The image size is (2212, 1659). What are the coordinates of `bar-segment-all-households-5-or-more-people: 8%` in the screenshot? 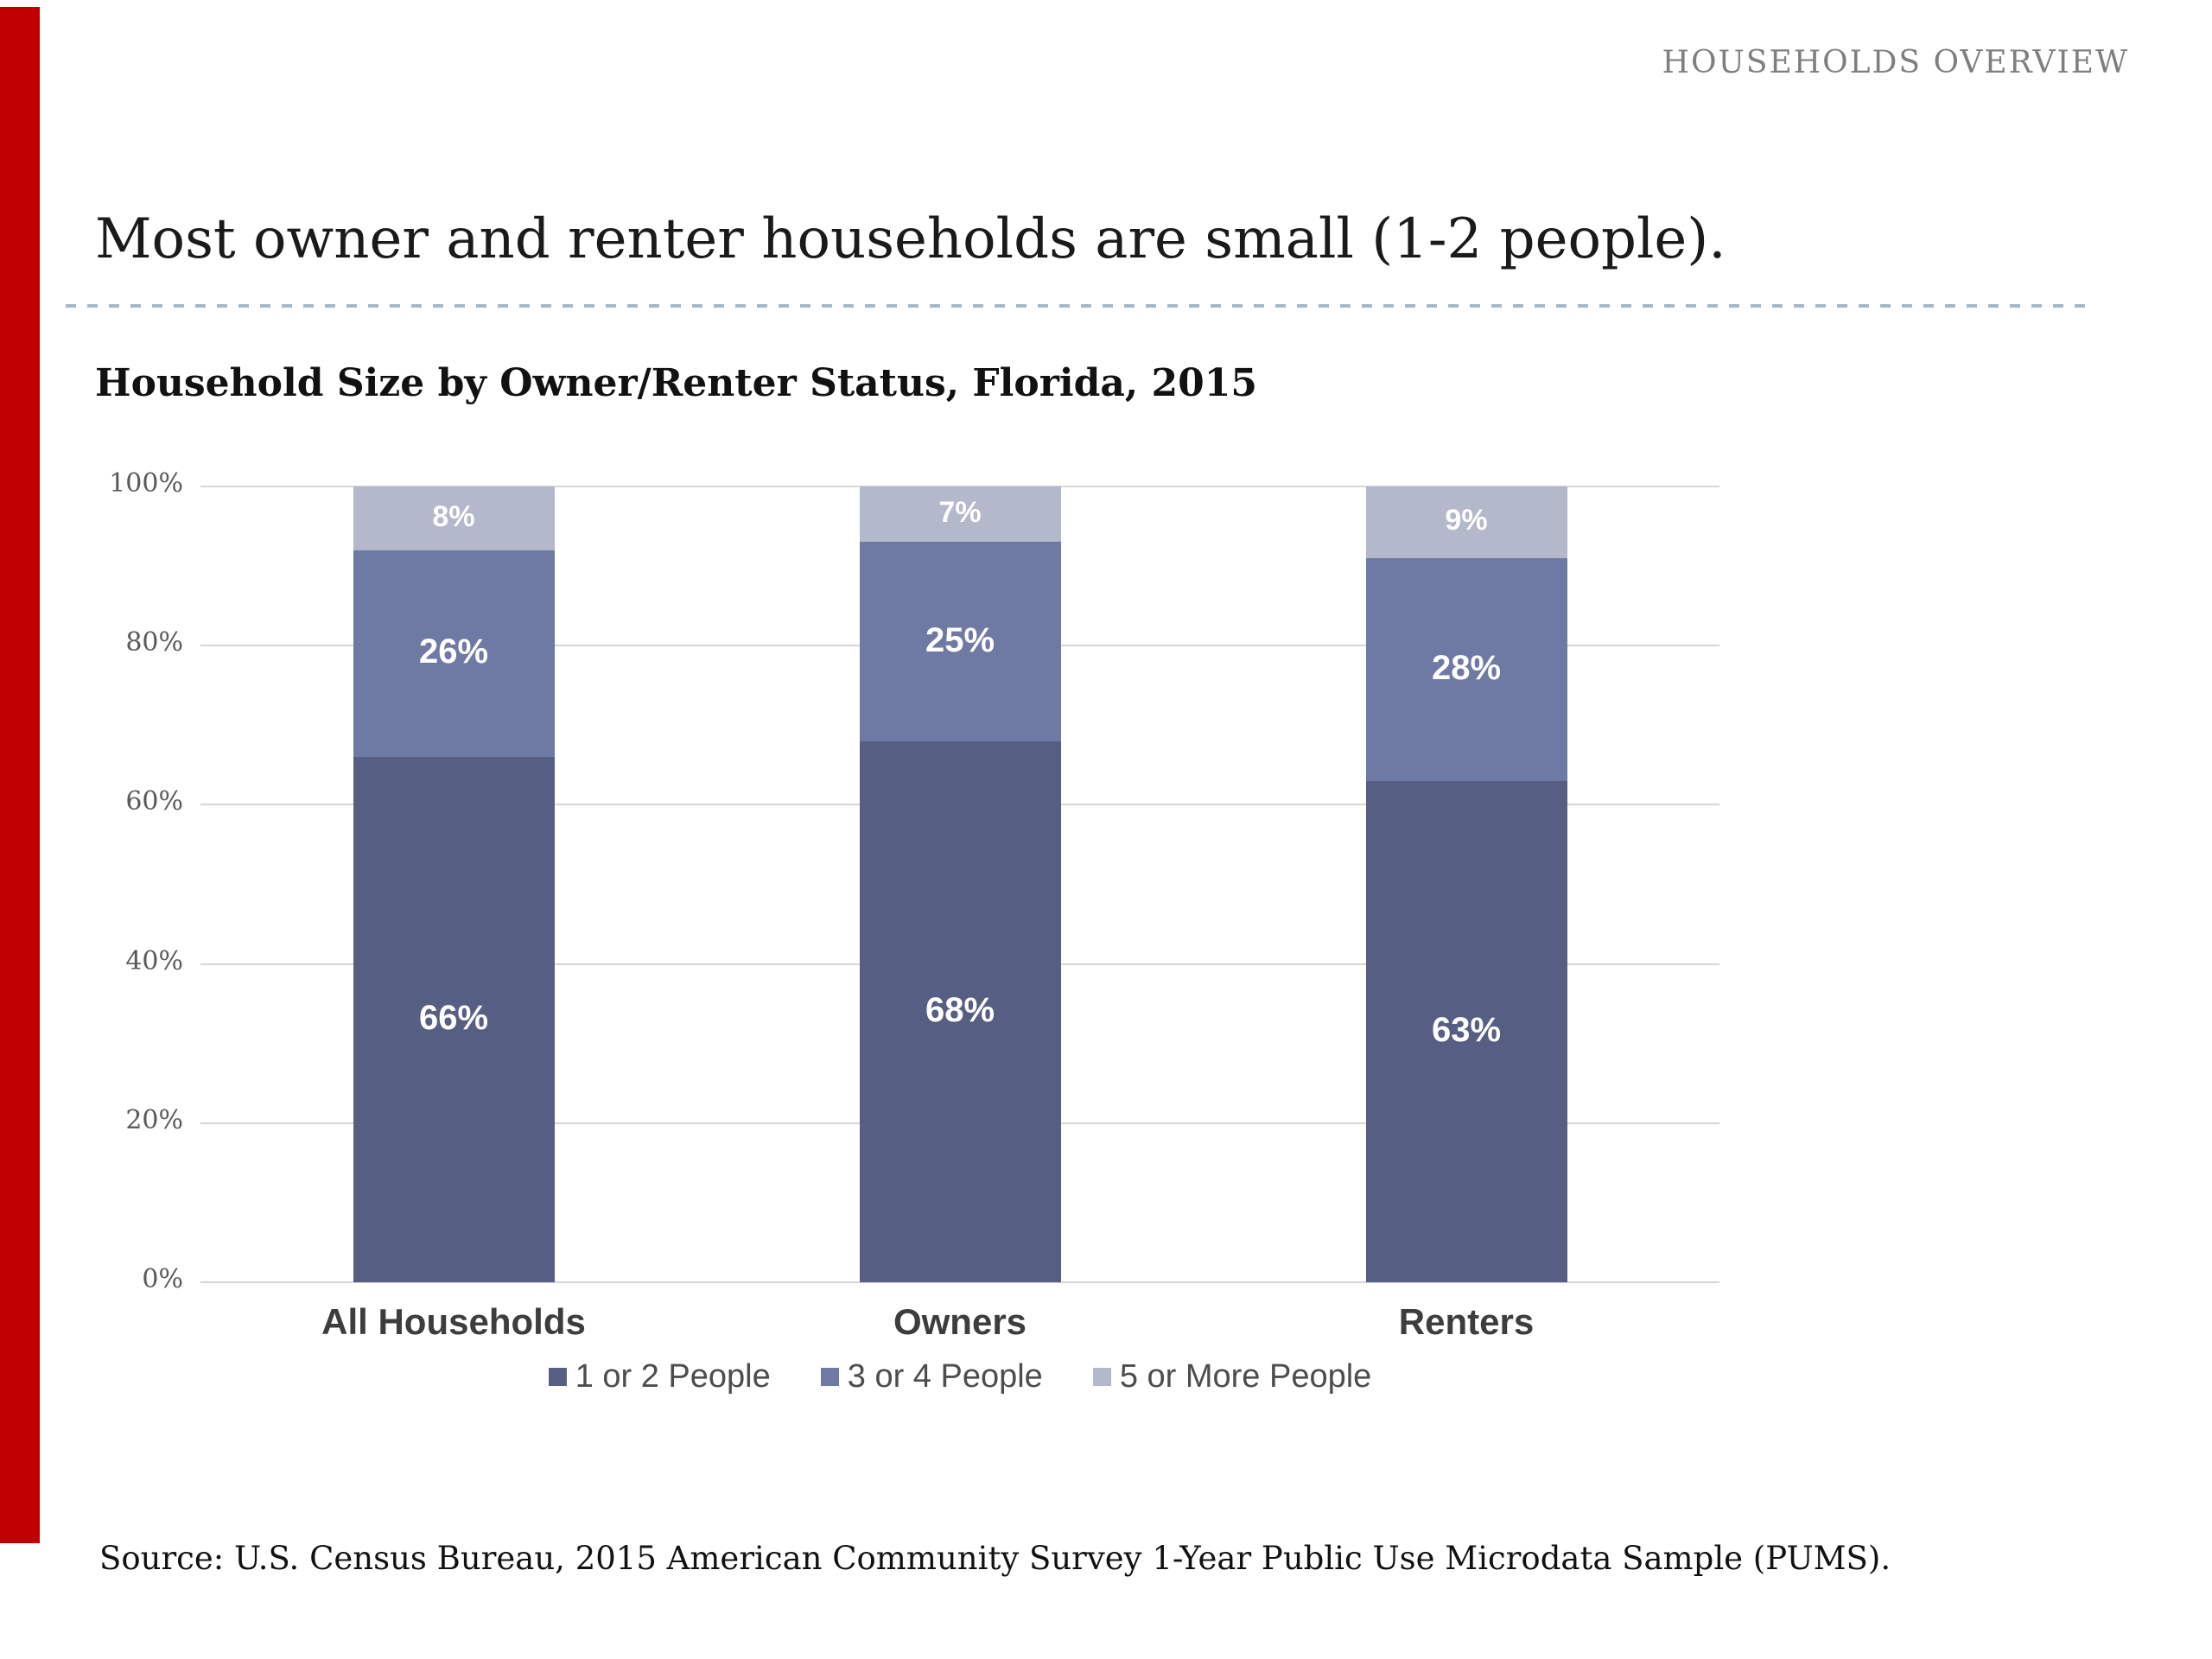 It's located at (454, 518).